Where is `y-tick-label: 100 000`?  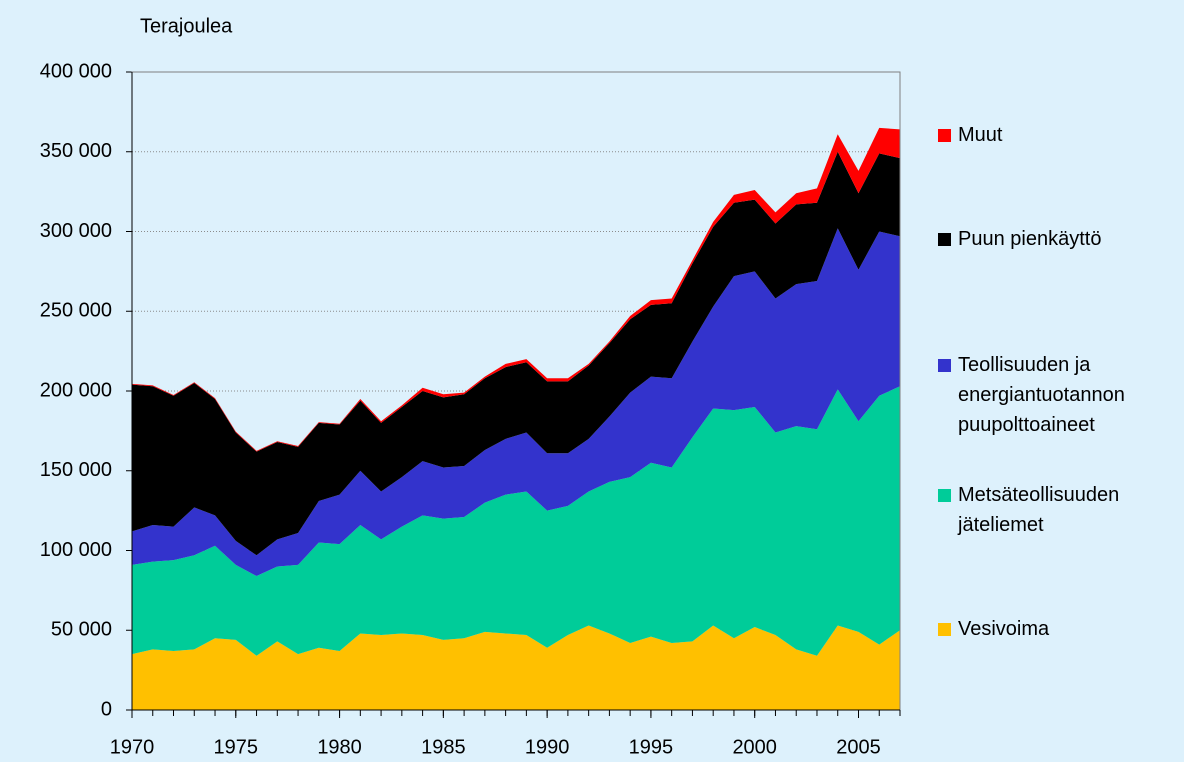 y-tick-label: 100 000 is located at coordinates (76, 550).